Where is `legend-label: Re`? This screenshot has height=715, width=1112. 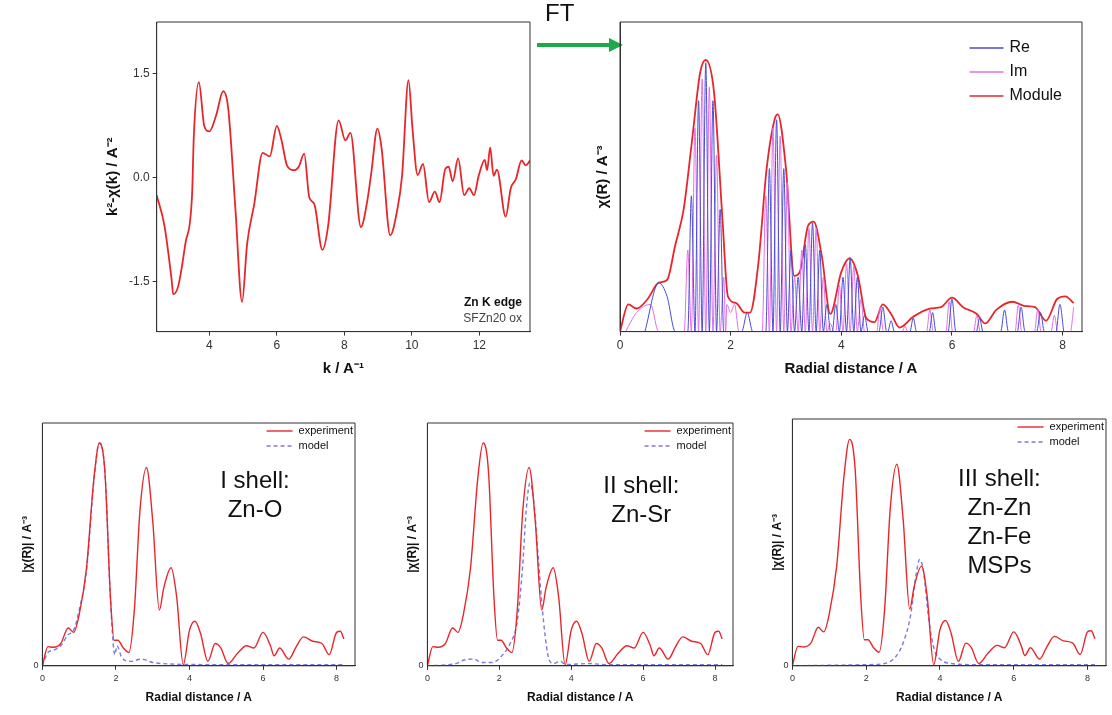
legend-label: Re is located at coordinates (1020, 47).